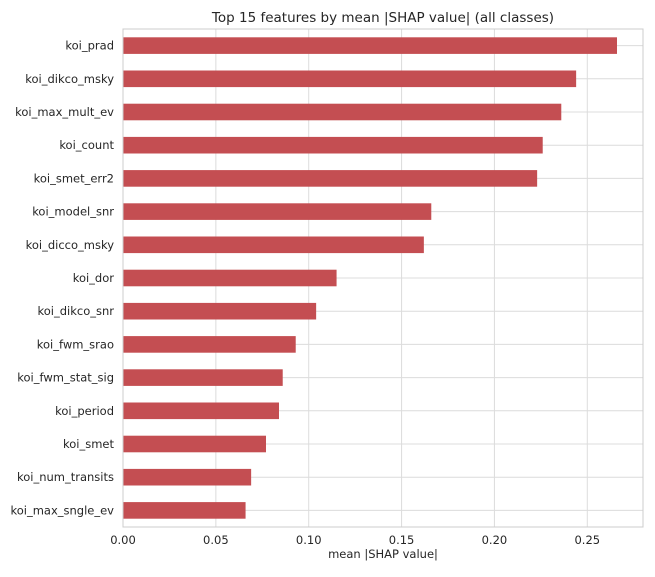 This screenshot has height=577, width=655. What do you see at coordinates (184, 510) in the screenshot?
I see `bar-koi_max_sngle_ev` at bounding box center [184, 510].